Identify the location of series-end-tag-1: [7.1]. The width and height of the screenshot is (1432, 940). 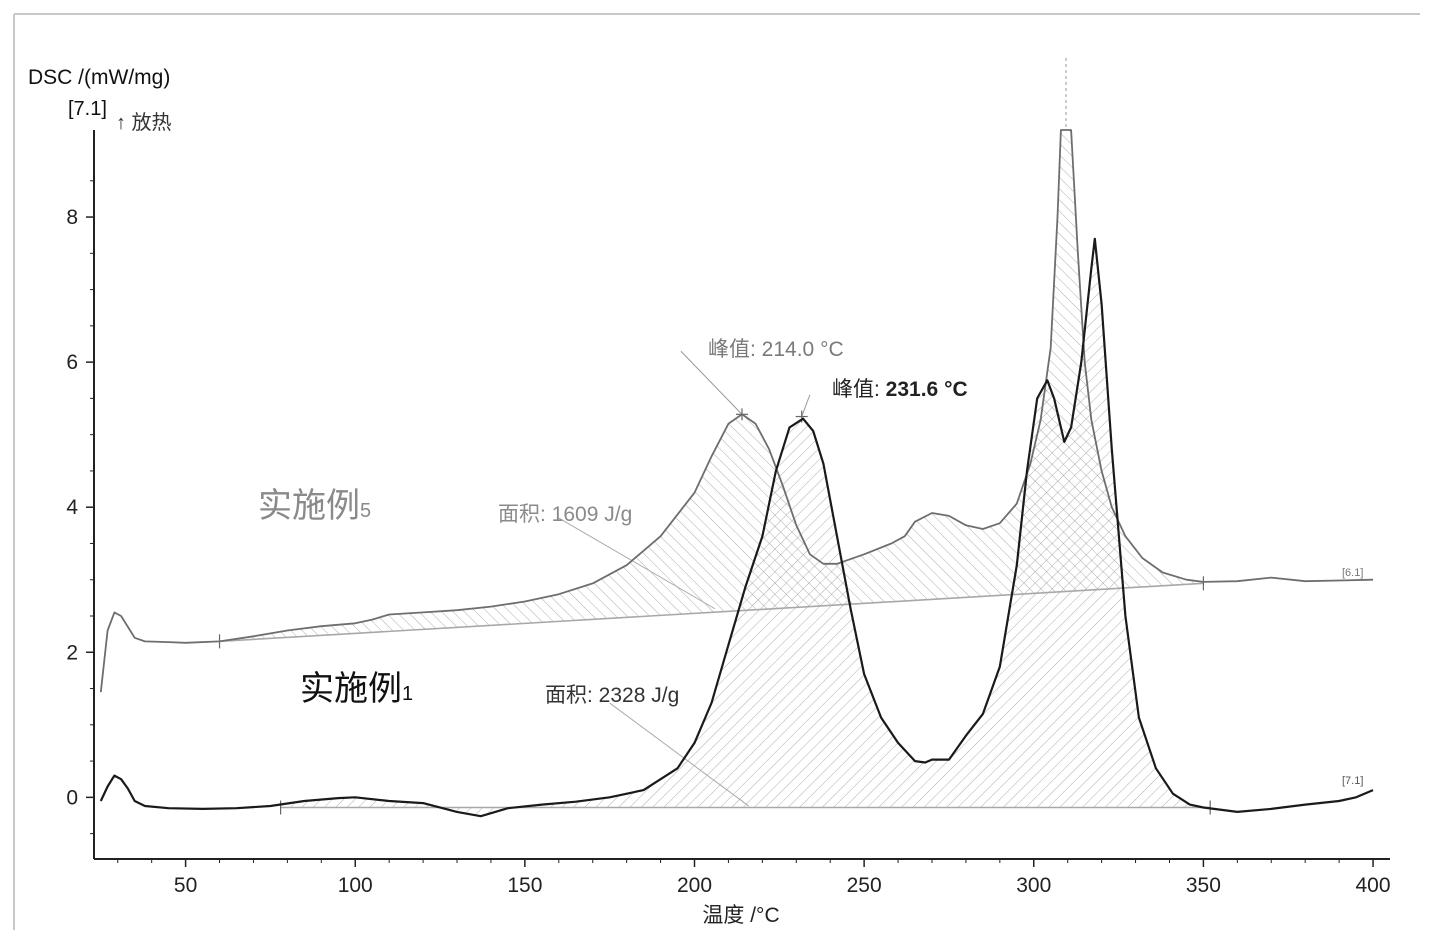
(1352, 781).